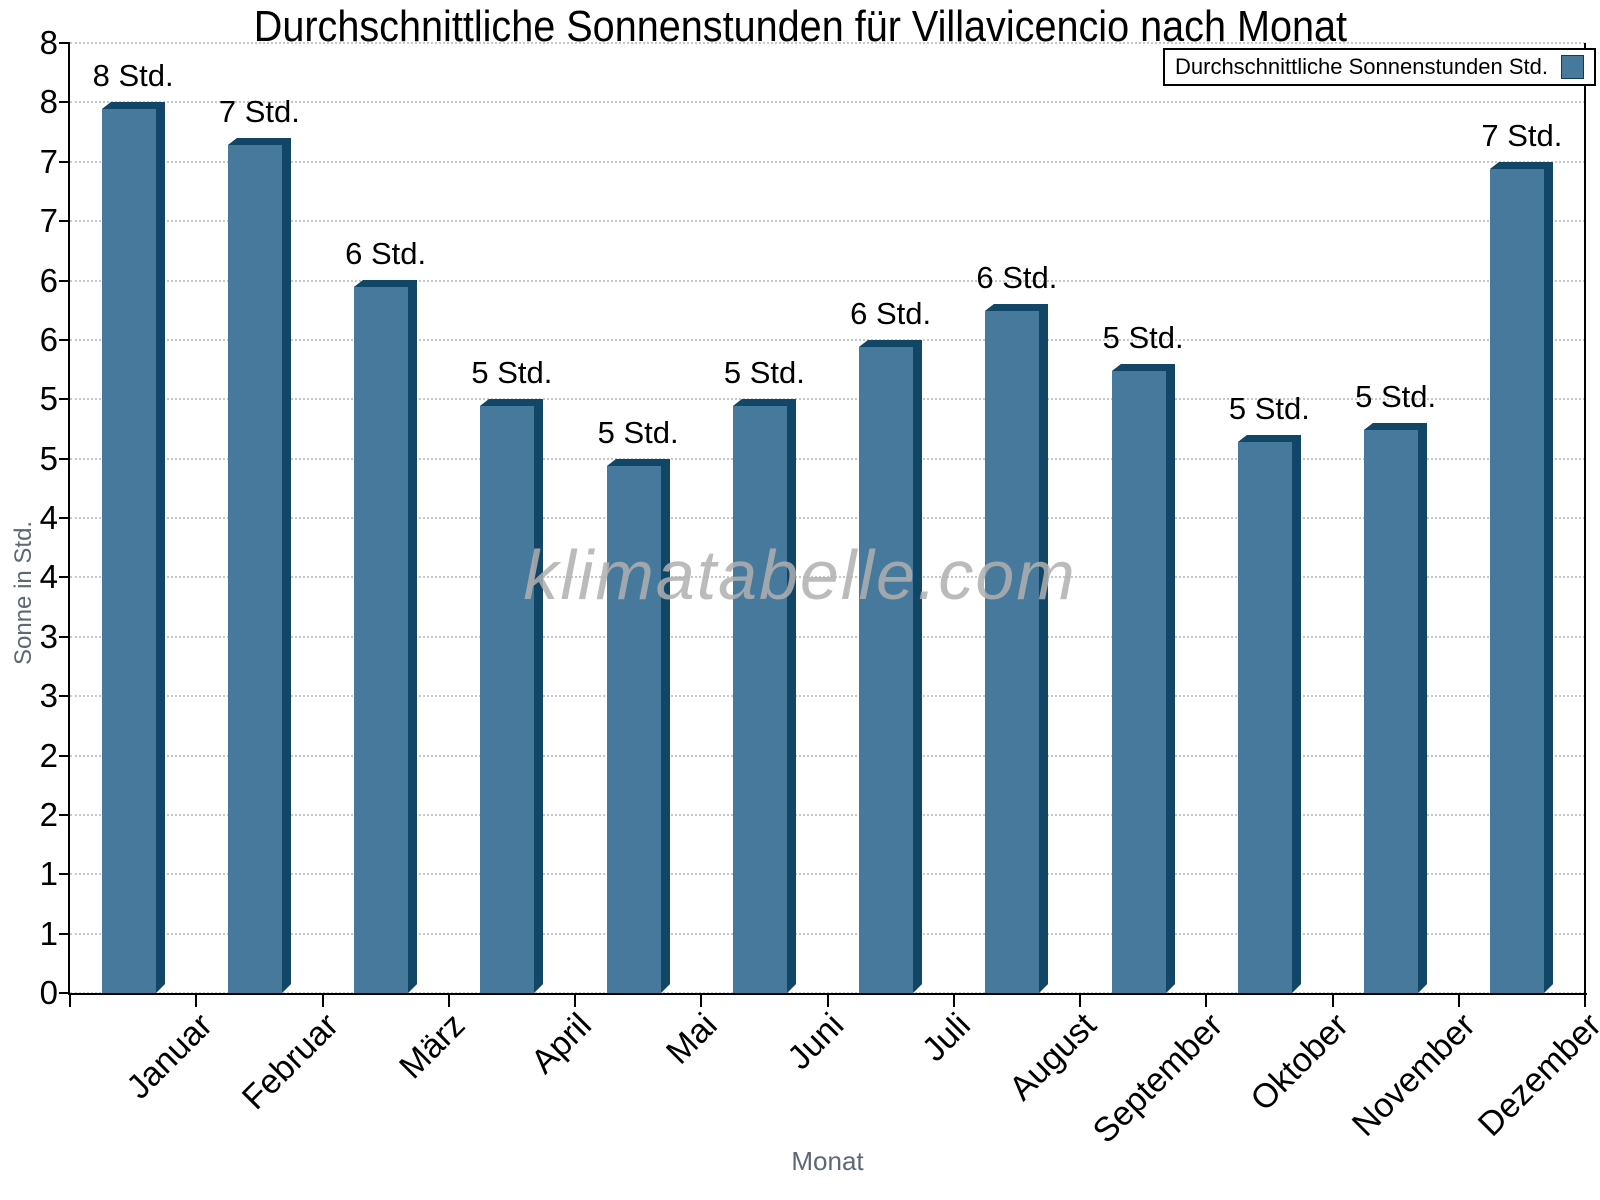 The width and height of the screenshot is (1600, 1200). Describe the element at coordinates (23, 592) in the screenshot. I see `y-axis-title: Sonne in Std.` at that location.